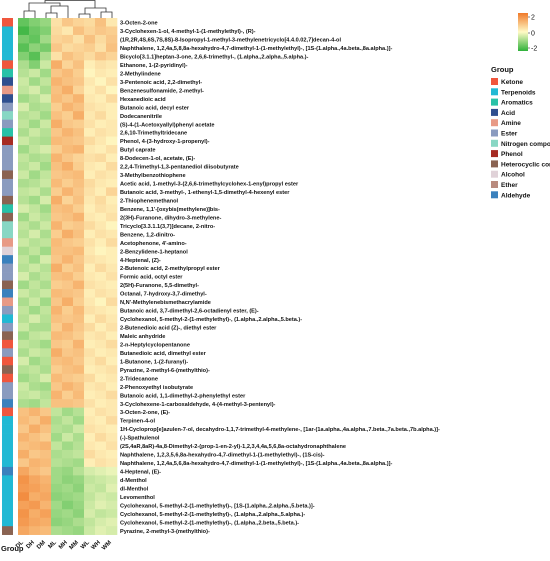 This screenshot has width=550, height=561. What do you see at coordinates (165, 532) in the screenshot?
I see `row-label: Pyrazine, 2-methyl-3-(methylthio)-` at bounding box center [165, 532].